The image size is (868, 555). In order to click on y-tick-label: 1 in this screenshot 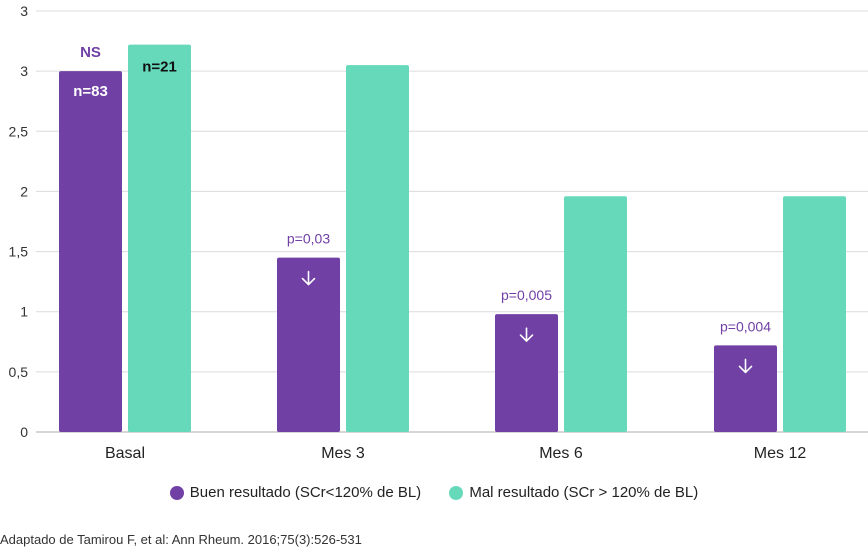, I will do `click(24, 312)`.